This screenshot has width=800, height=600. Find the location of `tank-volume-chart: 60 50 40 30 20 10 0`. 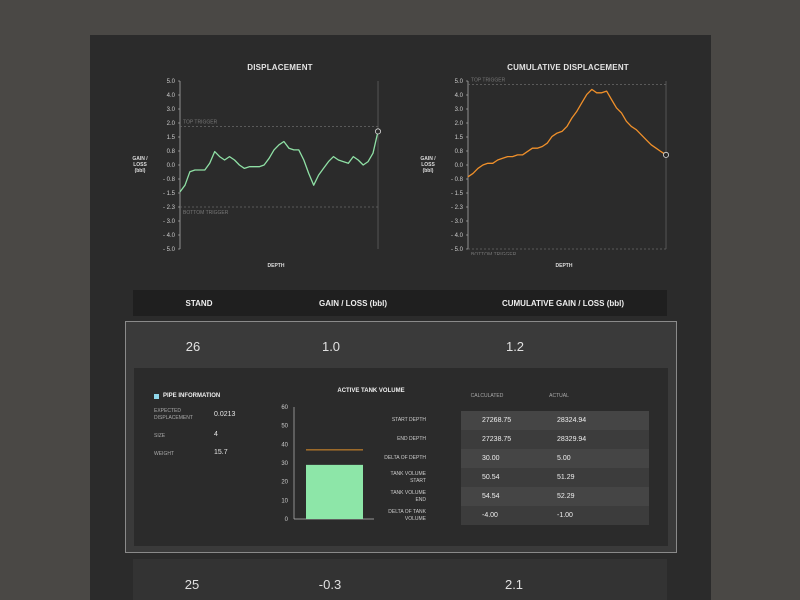

tank-volume-chart: 60 50 40 30 20 10 0 is located at coordinates (327, 464).